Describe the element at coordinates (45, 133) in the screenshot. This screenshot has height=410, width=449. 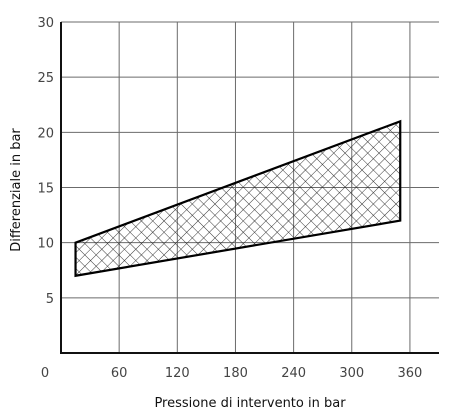
I see `y-tick-label-20: 20` at that location.